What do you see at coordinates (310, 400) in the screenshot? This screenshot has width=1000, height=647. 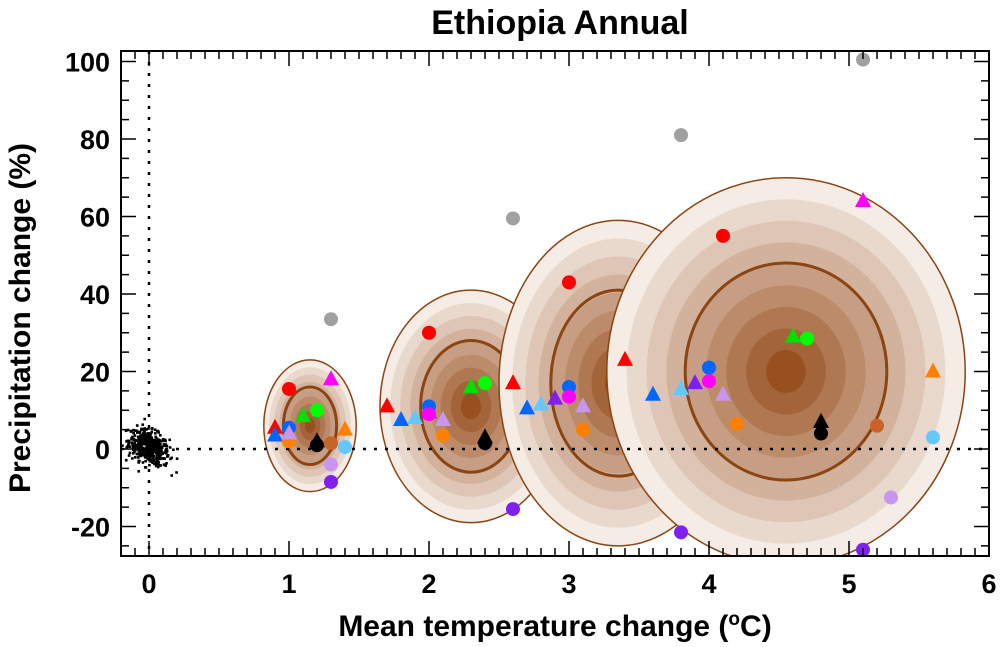 I see `series-1C` at bounding box center [310, 400].